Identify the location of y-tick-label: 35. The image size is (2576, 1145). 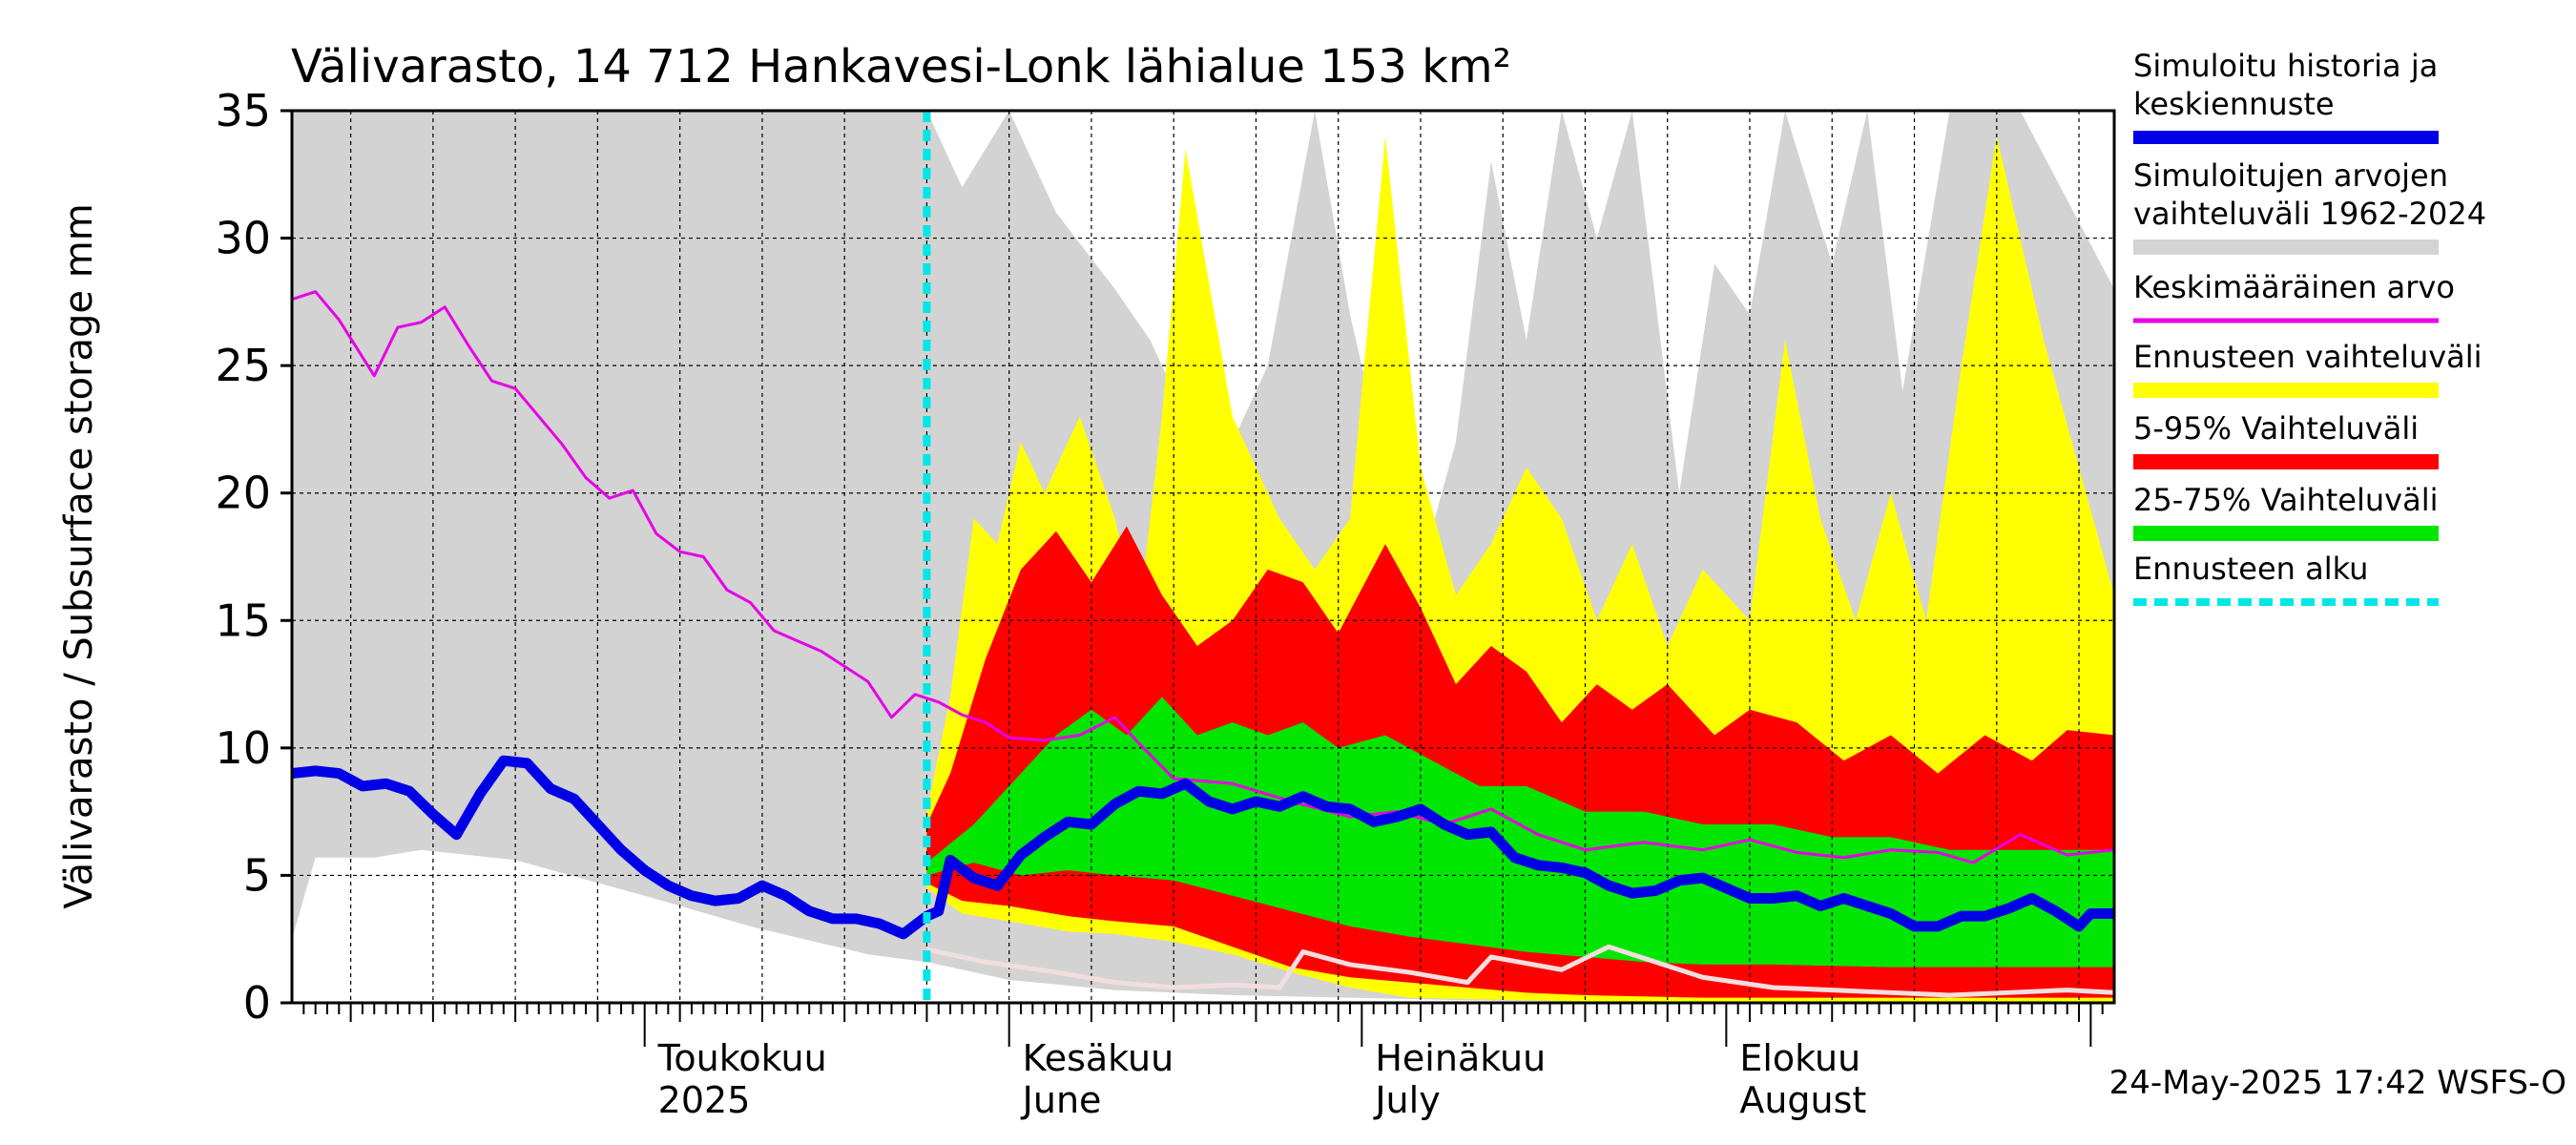
(243, 110).